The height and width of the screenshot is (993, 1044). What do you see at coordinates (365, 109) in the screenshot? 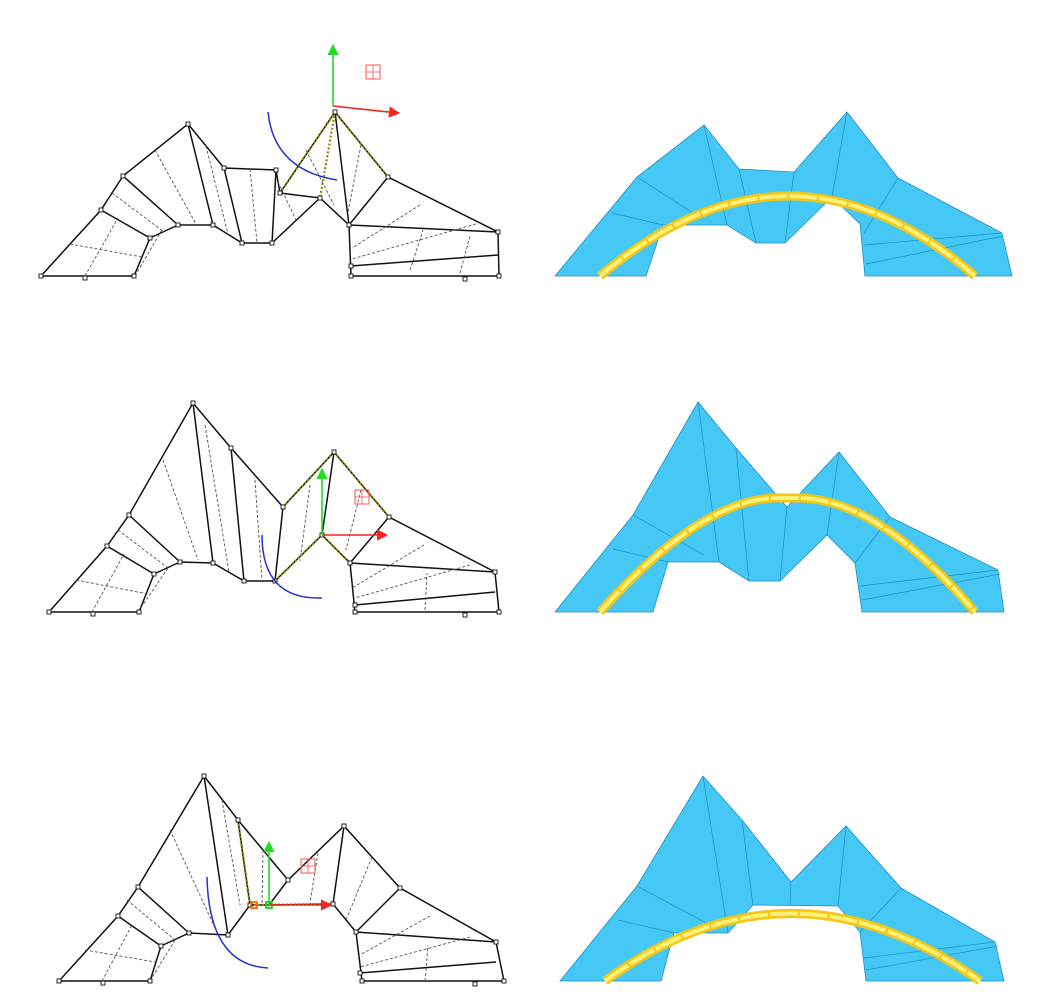
I see `move-x-arrow` at bounding box center [365, 109].